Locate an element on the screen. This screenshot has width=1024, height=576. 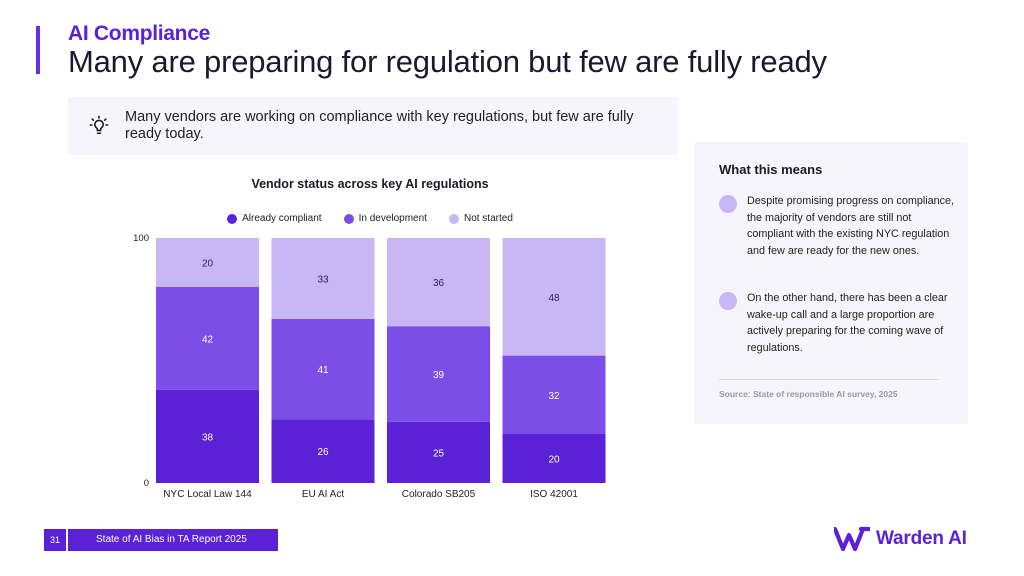
panel-heading: What this means is located at coordinates (771, 169).